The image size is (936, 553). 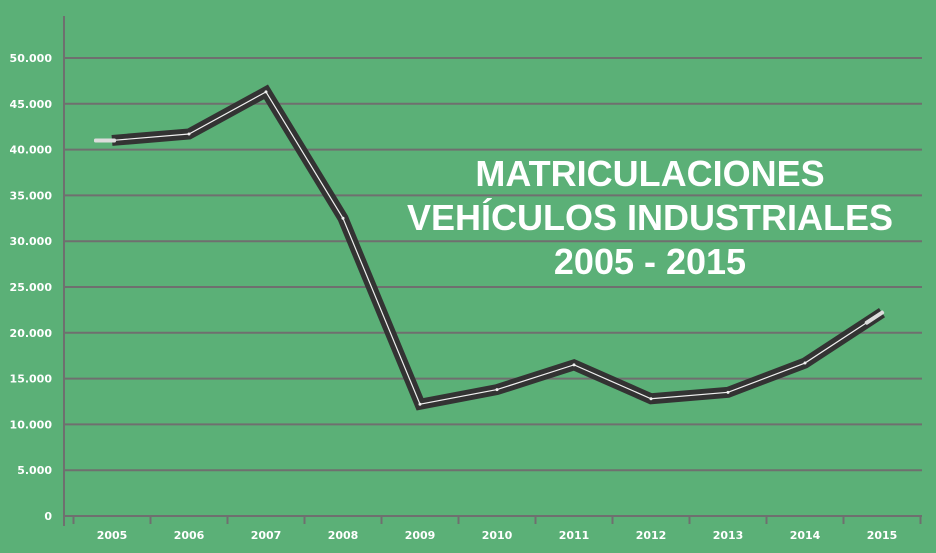 I want to click on chart-title-line-2: VEHÍCULOS INDUSTRIALES, so click(x=650, y=217).